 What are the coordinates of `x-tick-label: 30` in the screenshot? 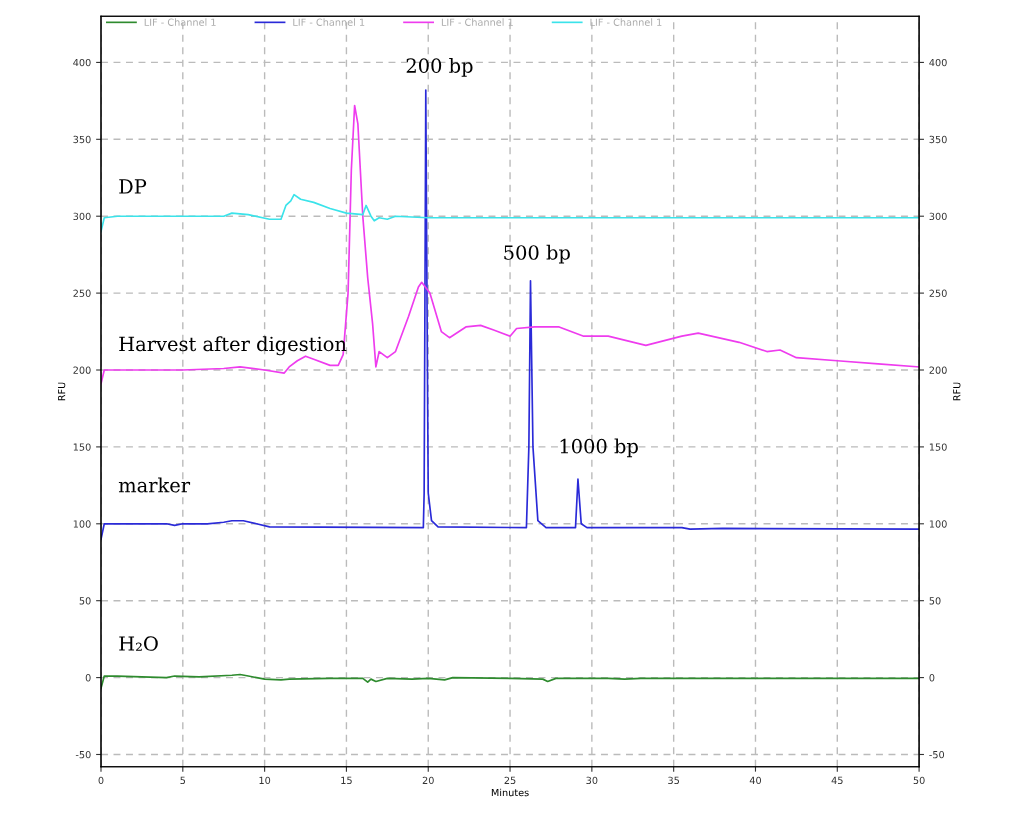 It's located at (592, 780).